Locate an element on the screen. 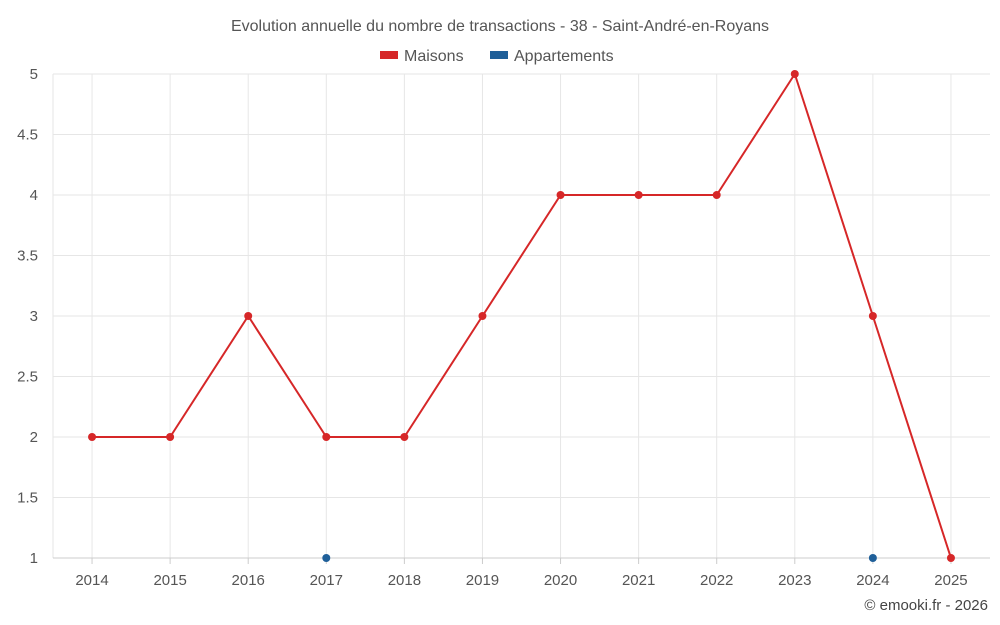  y-tick-label: 5 is located at coordinates (34, 74).